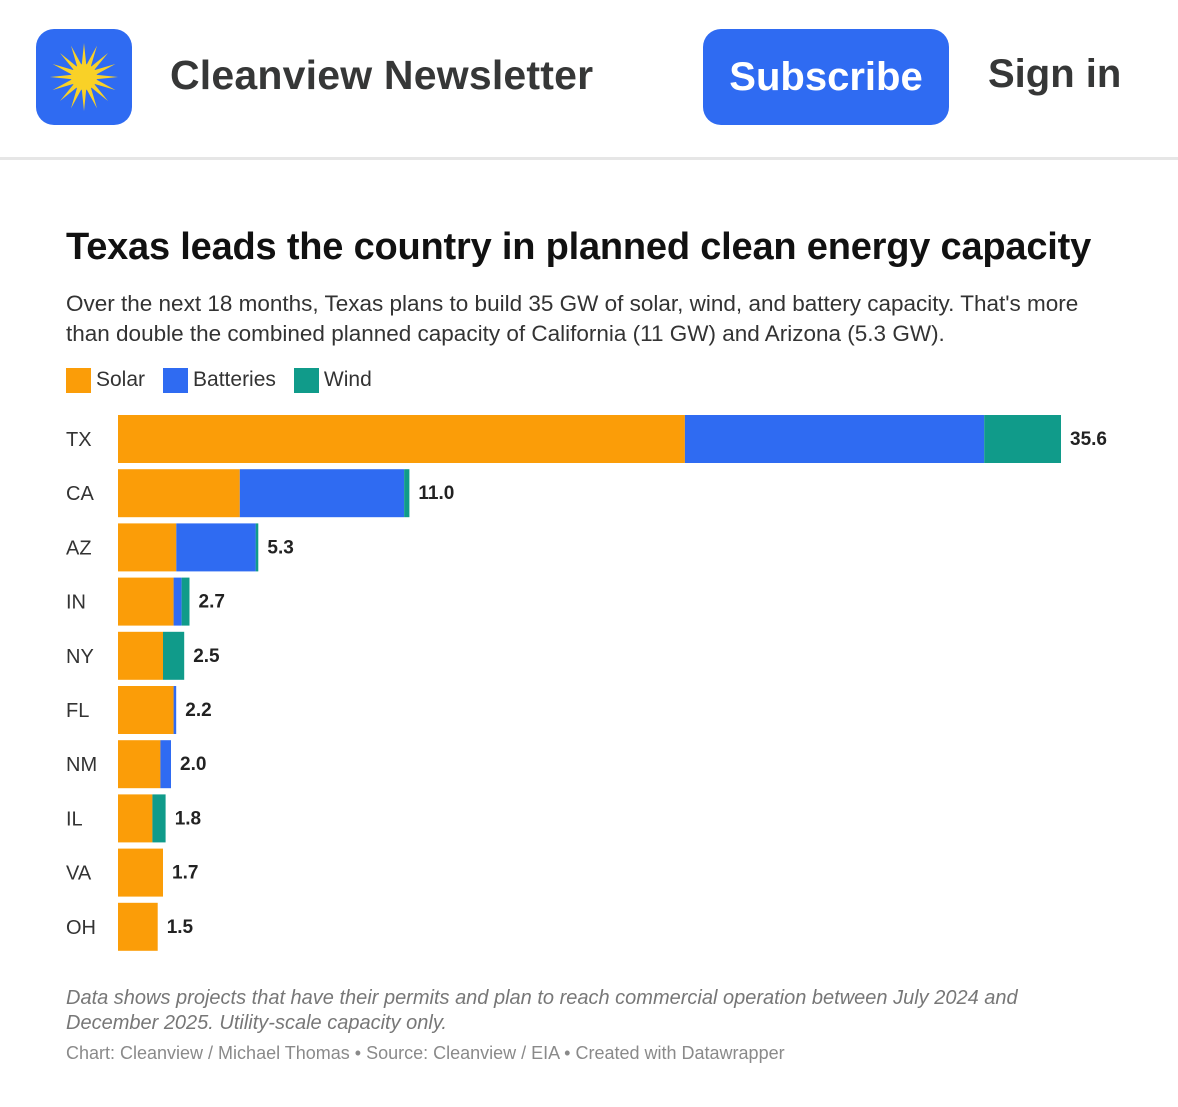  Describe the element at coordinates (185, 873) in the screenshot. I see `bar-total-label: 1.7` at that location.